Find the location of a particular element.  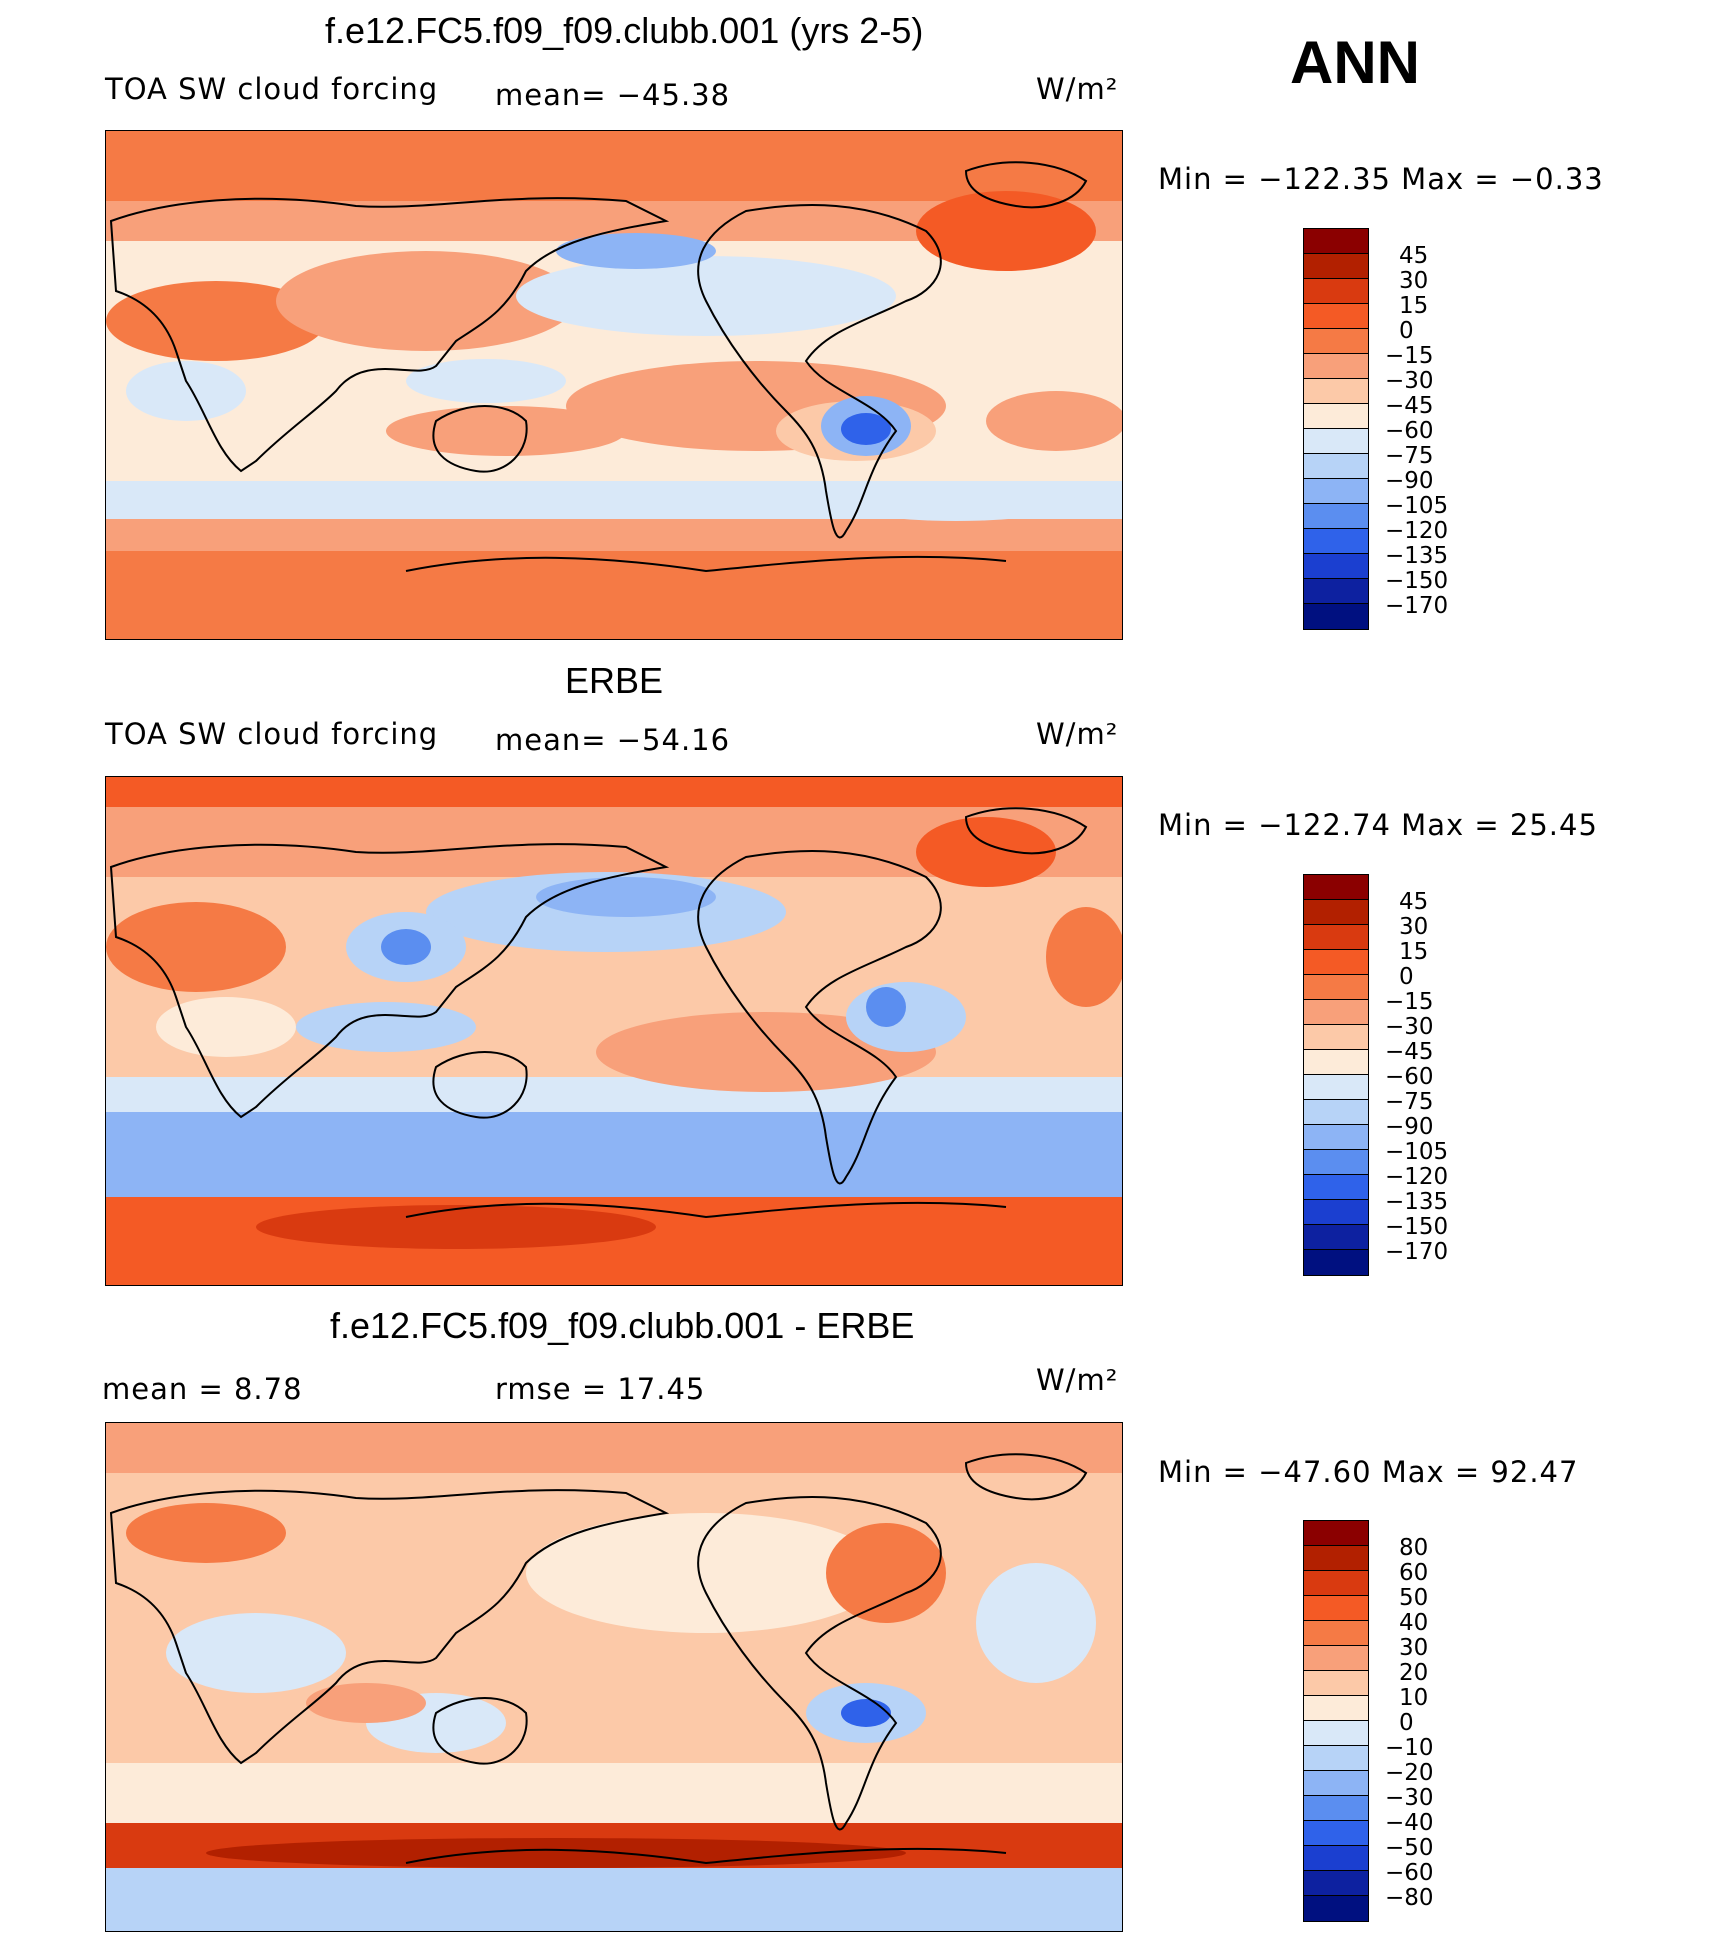

panel1-minmax: Min = −122.35 Max = −0.33 is located at coordinates (1381, 179).